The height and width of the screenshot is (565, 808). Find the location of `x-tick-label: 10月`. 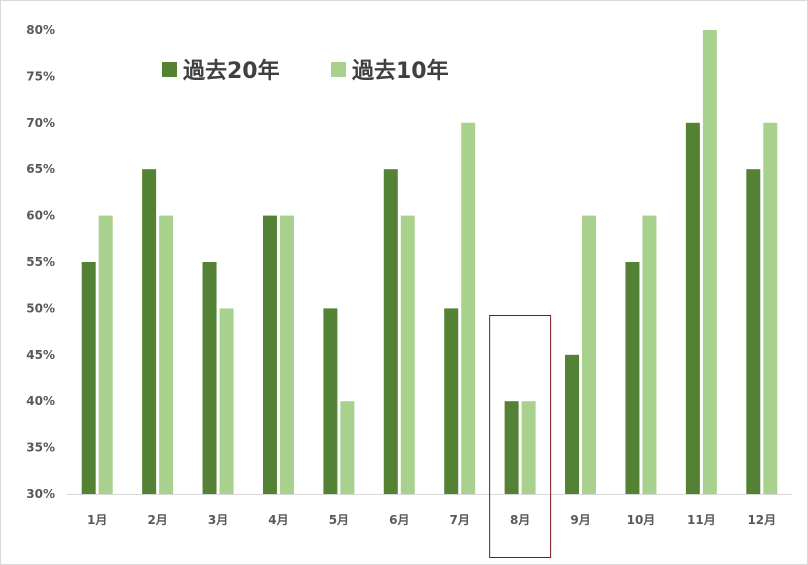

x-tick-label: 10月 is located at coordinates (641, 520).